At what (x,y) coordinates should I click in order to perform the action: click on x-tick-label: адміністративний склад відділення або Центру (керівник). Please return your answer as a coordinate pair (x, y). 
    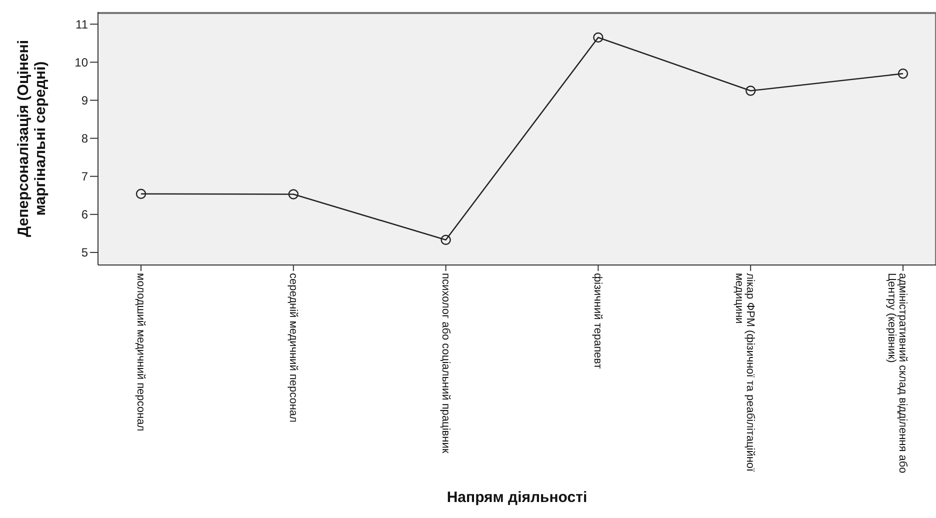
    Looking at the image, I should click on (897, 373).